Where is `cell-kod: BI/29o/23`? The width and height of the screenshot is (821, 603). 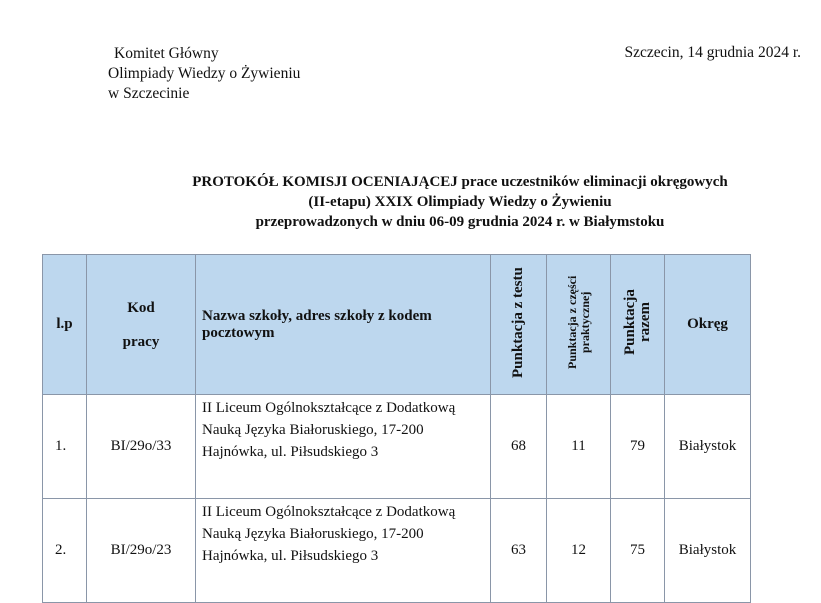 cell-kod: BI/29o/23 is located at coordinates (141, 550).